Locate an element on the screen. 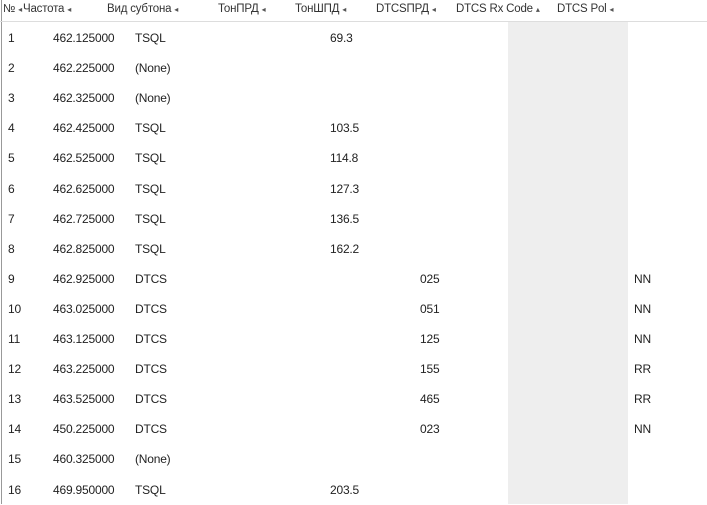 This screenshot has width=707, height=505. cell-dtcs-tx: 465 is located at coordinates (430, 399).